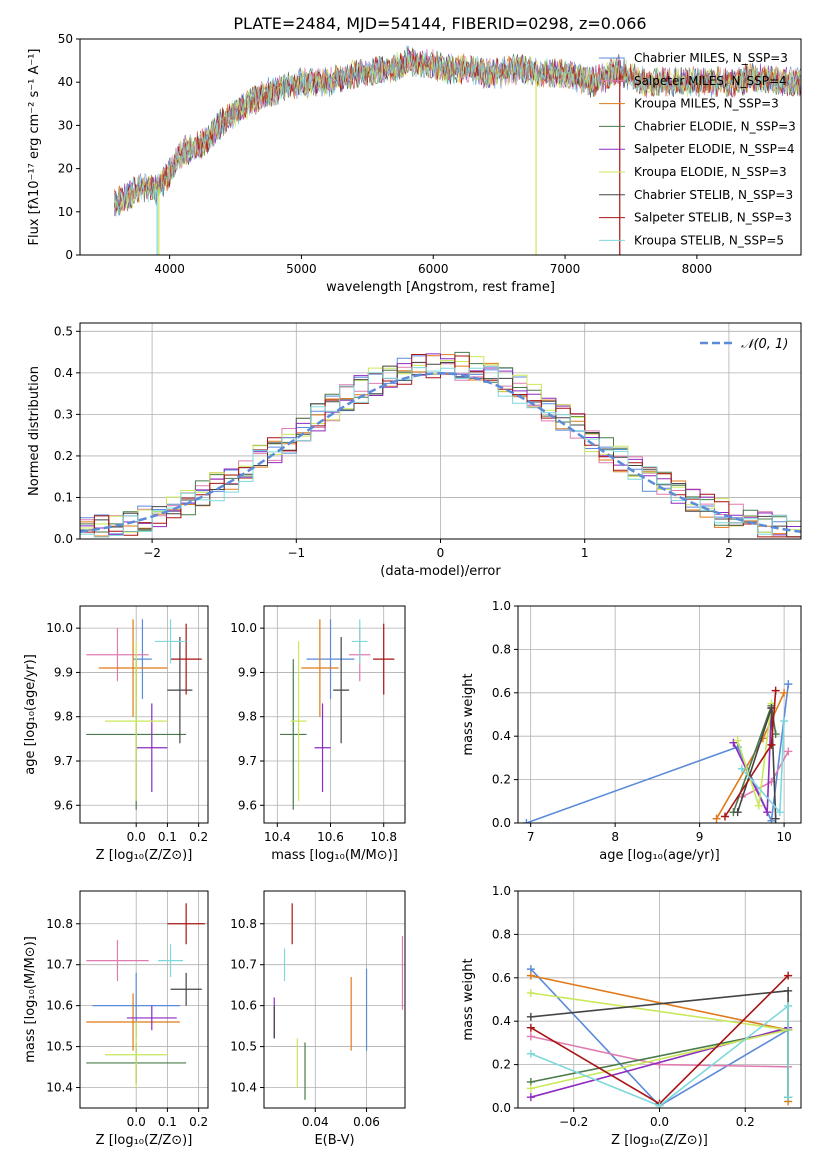  Describe the element at coordinates (501, 693) in the screenshot. I see `y-tick-label: 0.6` at that location.